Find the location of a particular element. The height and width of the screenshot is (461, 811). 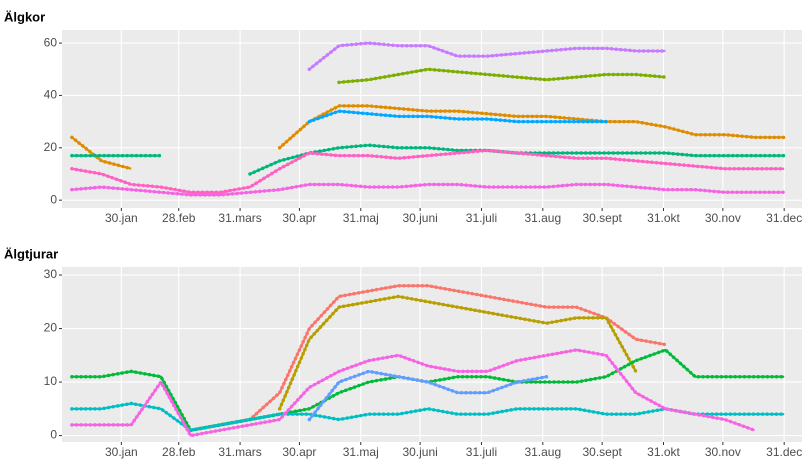

panel-title: Älgkor is located at coordinates (24, 16).